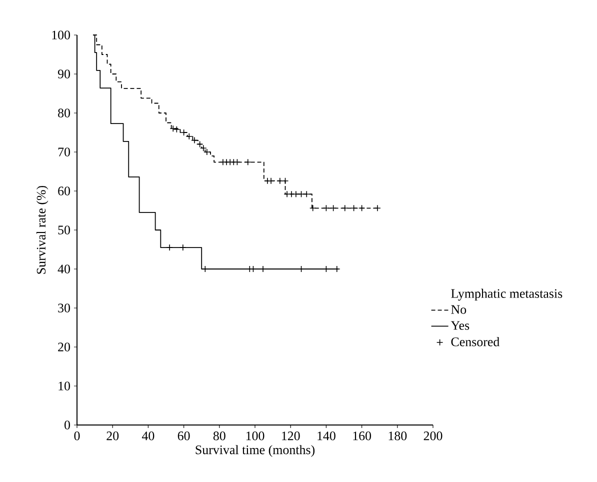  What do you see at coordinates (506, 294) in the screenshot?
I see `legend-title: Lymphatic metastasis` at bounding box center [506, 294].